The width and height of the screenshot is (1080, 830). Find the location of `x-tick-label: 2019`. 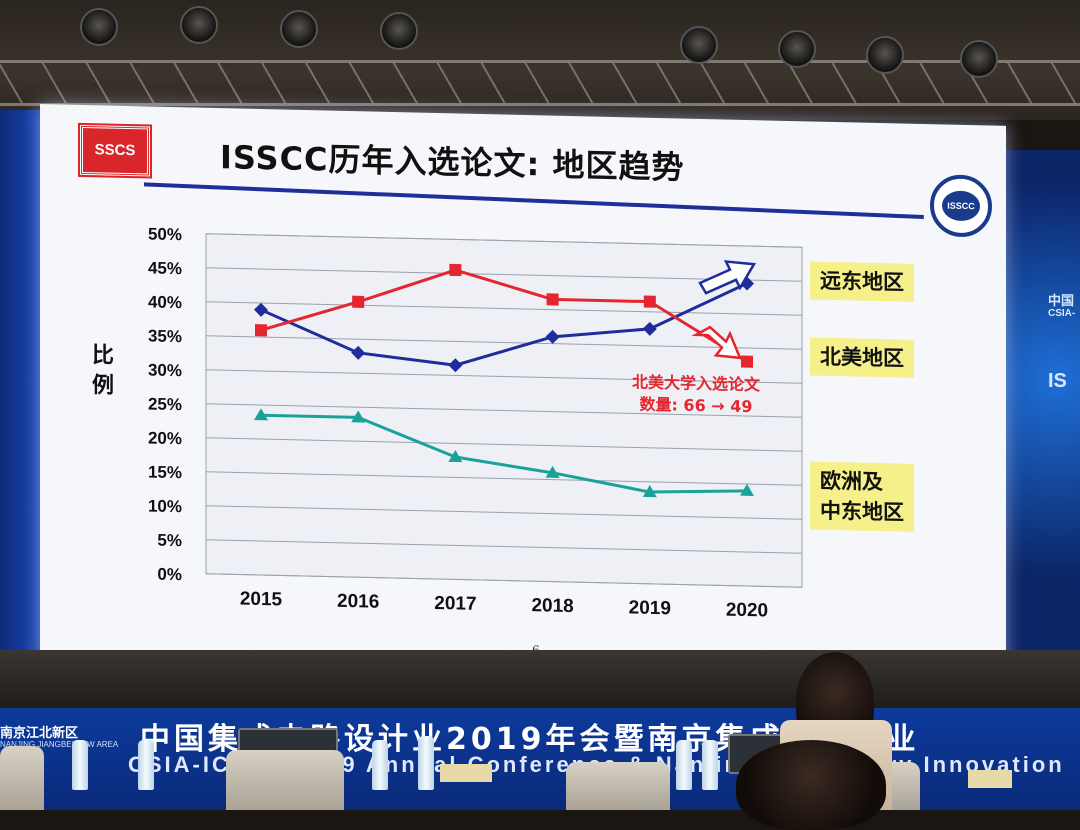

x-tick-label: 2019 is located at coordinates (650, 608).